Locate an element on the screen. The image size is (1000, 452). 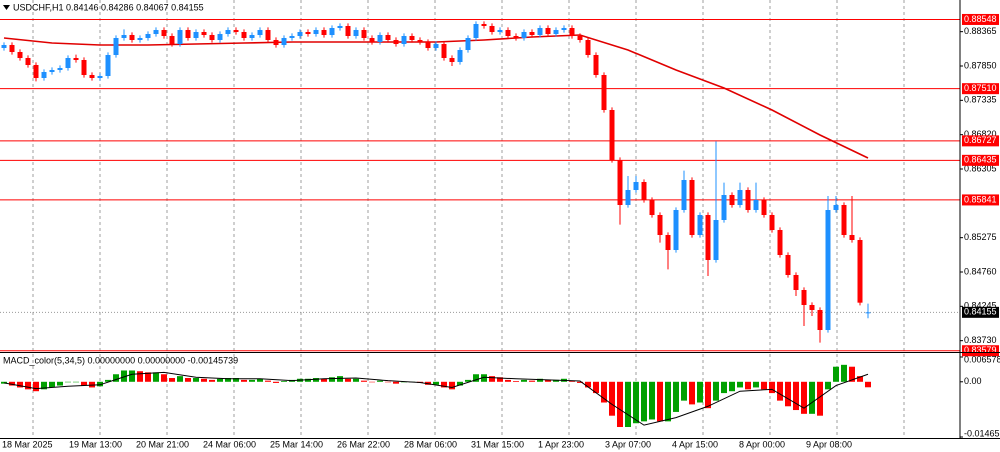
y-tick-label: 0.87850 is located at coordinates (980, 65).